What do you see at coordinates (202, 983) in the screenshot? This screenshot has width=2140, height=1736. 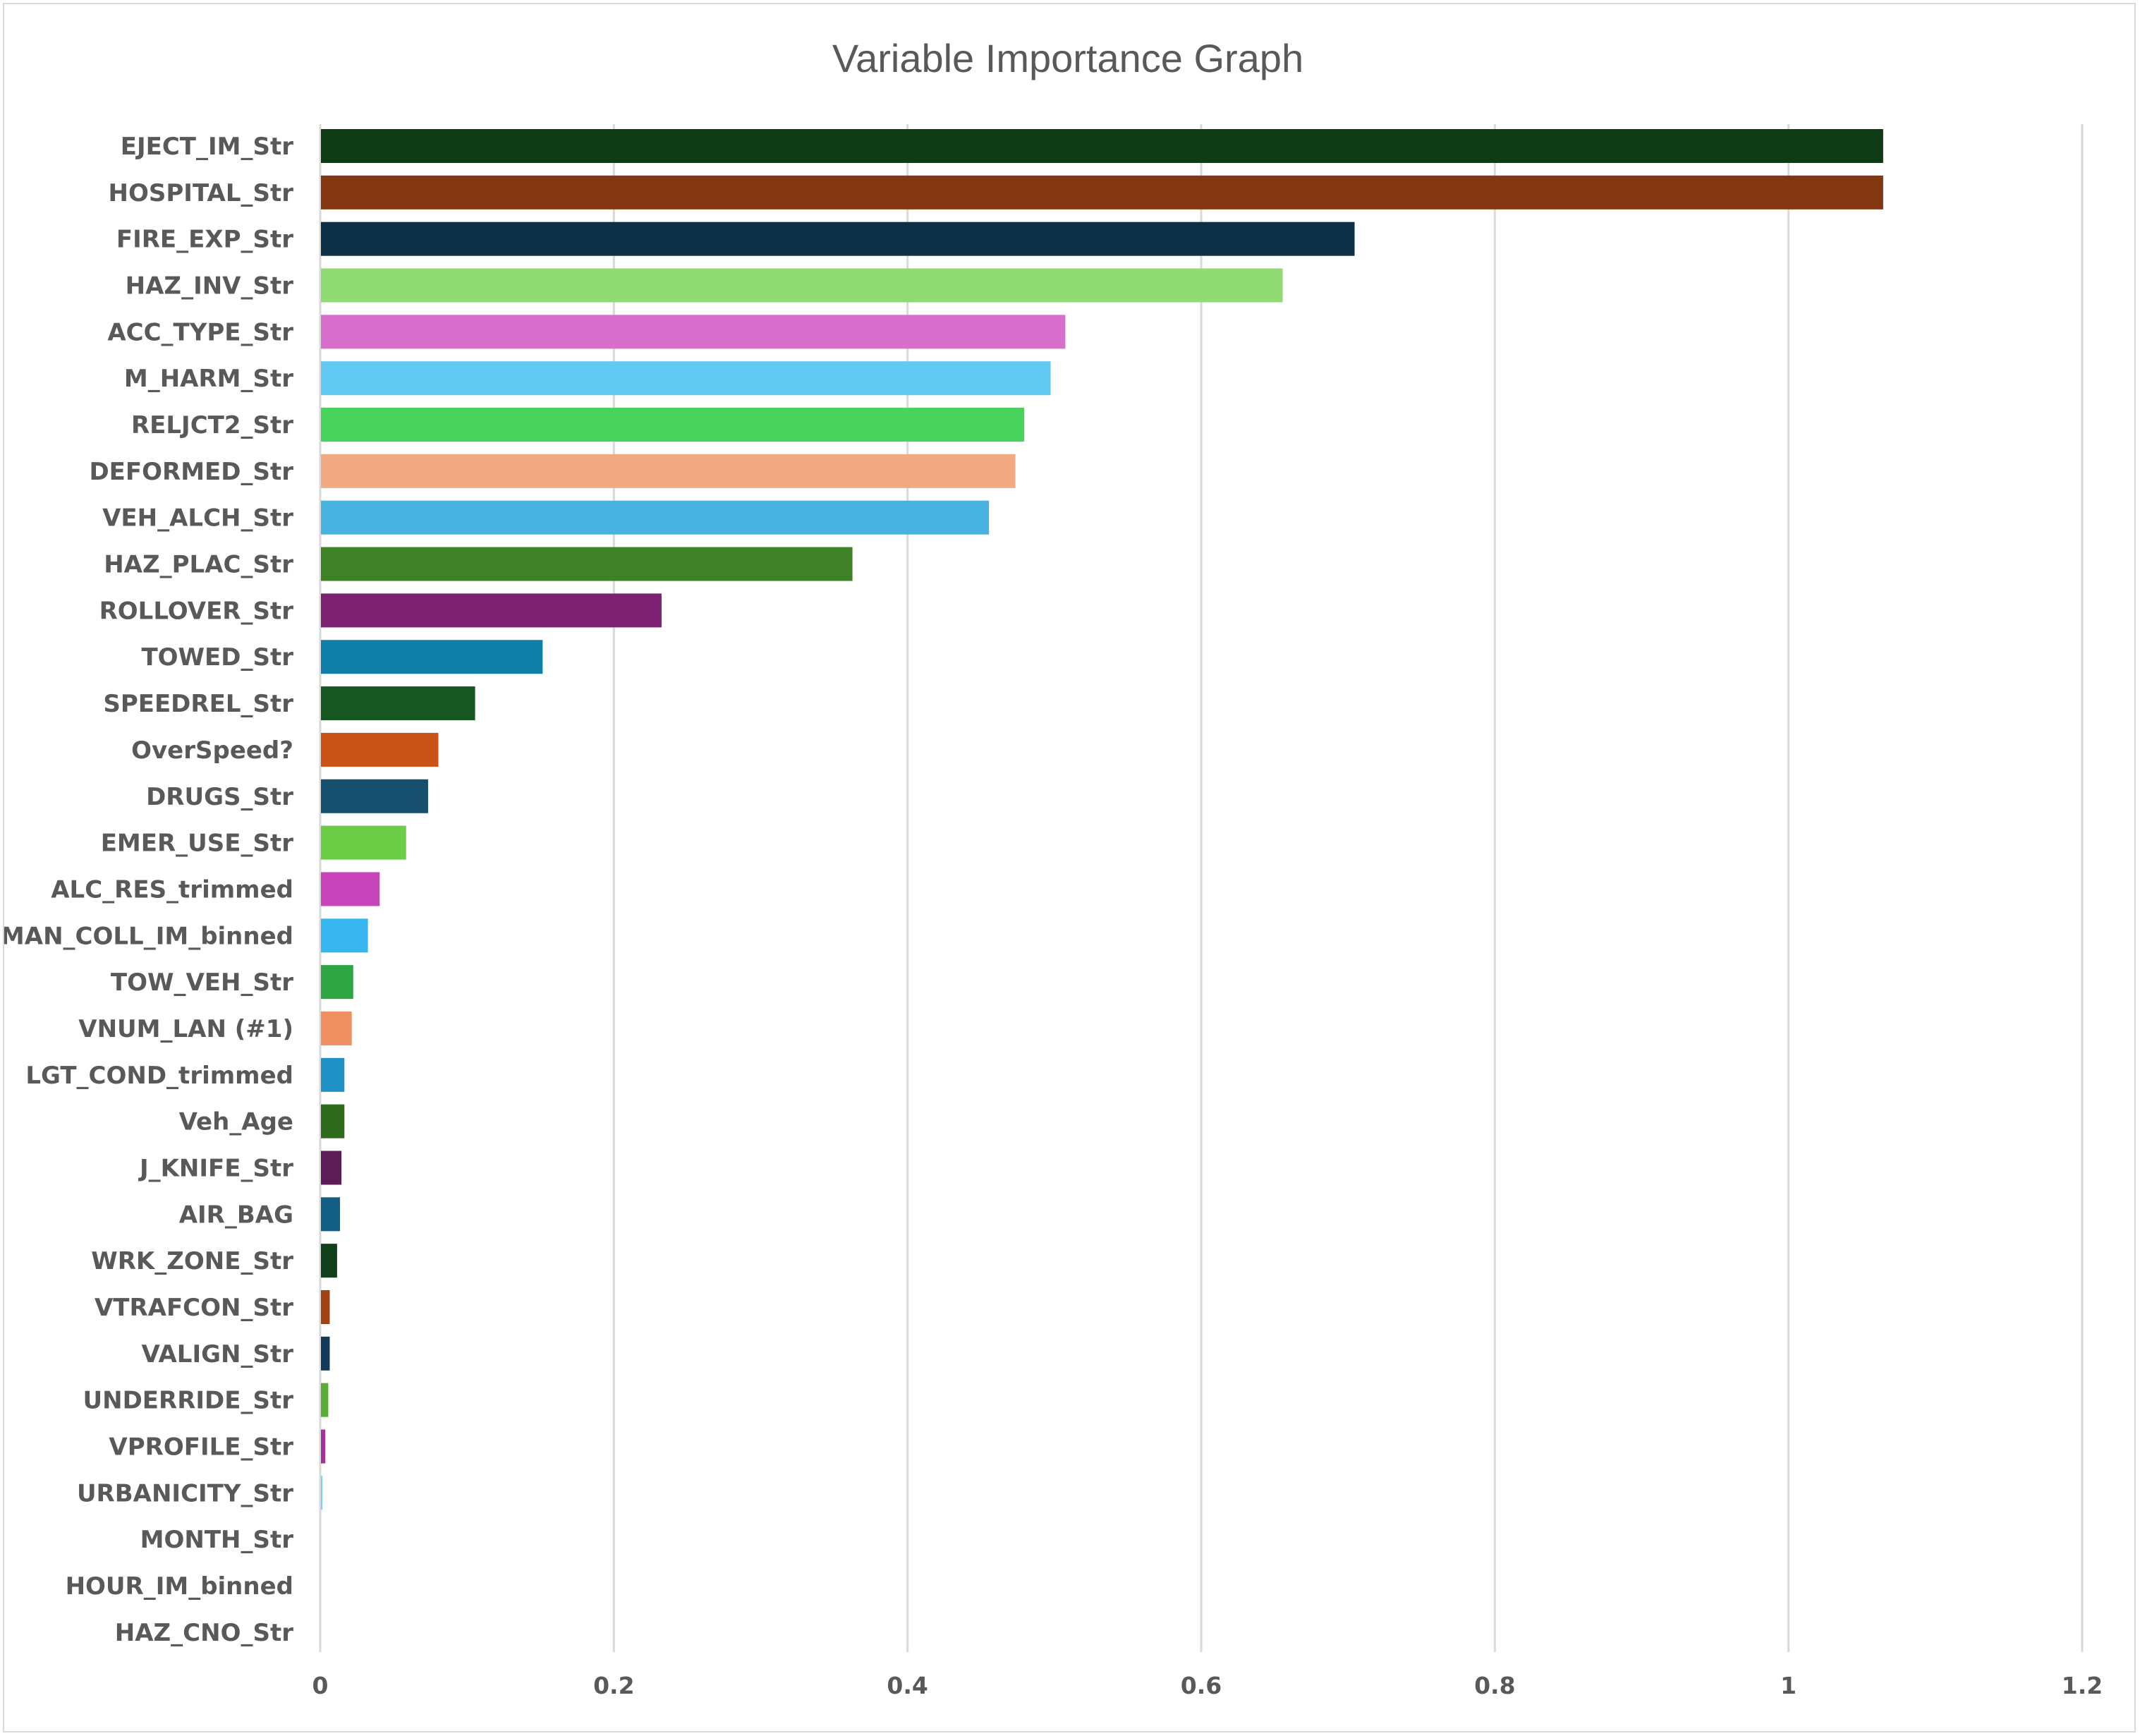 I see `category-label: TOW_VEH_Str` at bounding box center [202, 983].